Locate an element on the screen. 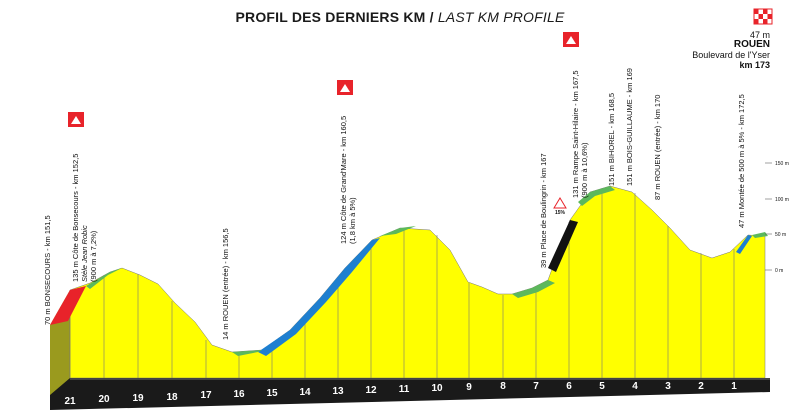 This screenshot has width=800, height=414. climb-boulingrin-green is located at coordinates (533, 289).